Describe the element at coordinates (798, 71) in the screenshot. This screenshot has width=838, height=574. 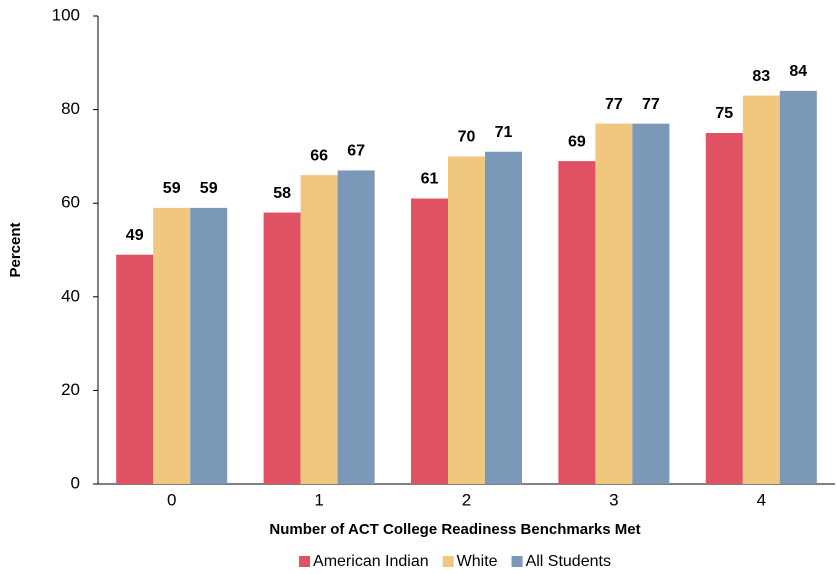
I see `data-label: 84` at that location.